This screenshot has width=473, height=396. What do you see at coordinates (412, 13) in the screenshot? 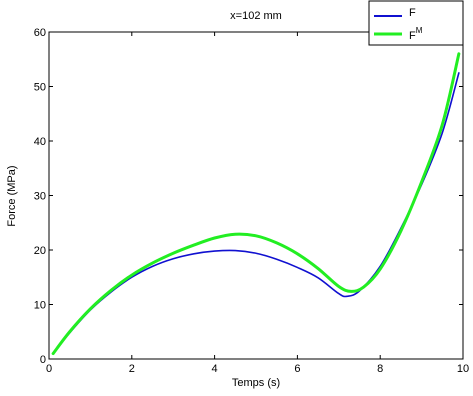
I see `legend-label-f: F` at bounding box center [412, 13].